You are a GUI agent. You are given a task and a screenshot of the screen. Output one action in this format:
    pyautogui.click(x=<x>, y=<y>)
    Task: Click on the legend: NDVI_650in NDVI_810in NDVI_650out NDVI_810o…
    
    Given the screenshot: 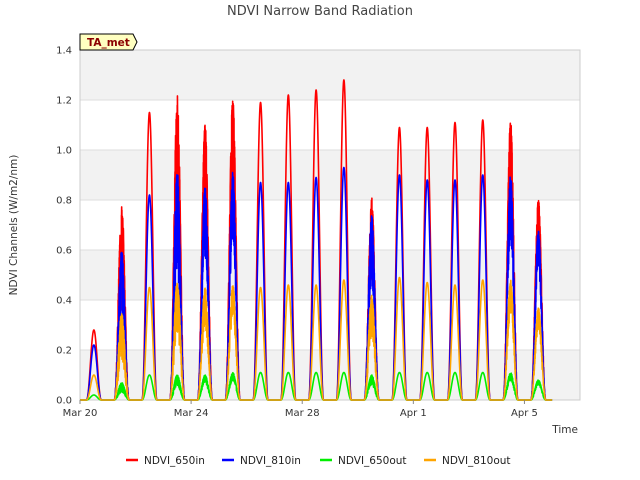 What is the action you would take?
    pyautogui.click(x=318, y=461)
    